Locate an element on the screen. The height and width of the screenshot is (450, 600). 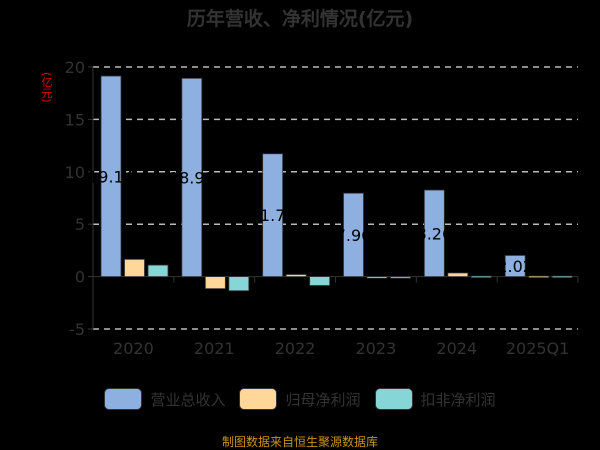
chart-title: 历年营收、净利情况(亿元) is located at coordinates (300, 19).